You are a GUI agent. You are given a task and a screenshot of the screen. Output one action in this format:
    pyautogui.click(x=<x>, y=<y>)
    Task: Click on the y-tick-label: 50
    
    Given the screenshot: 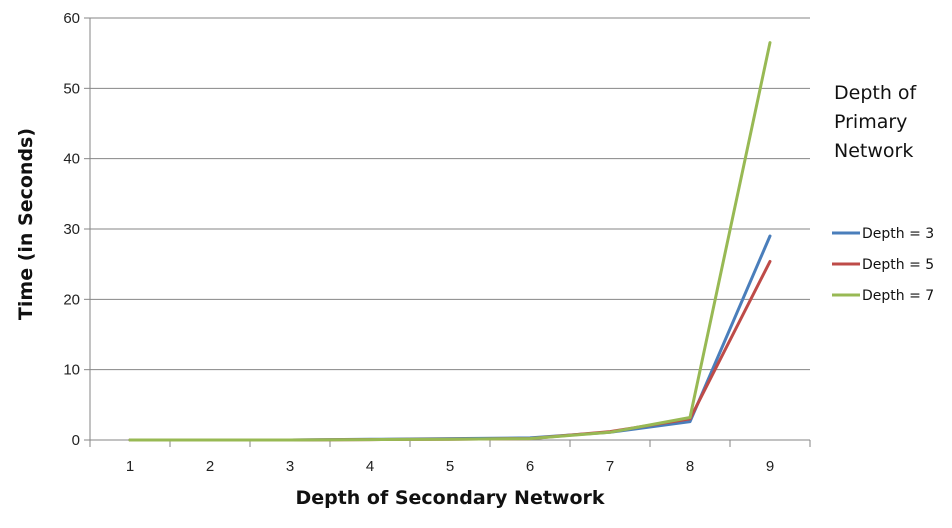 What is the action you would take?
    pyautogui.click(x=71, y=88)
    